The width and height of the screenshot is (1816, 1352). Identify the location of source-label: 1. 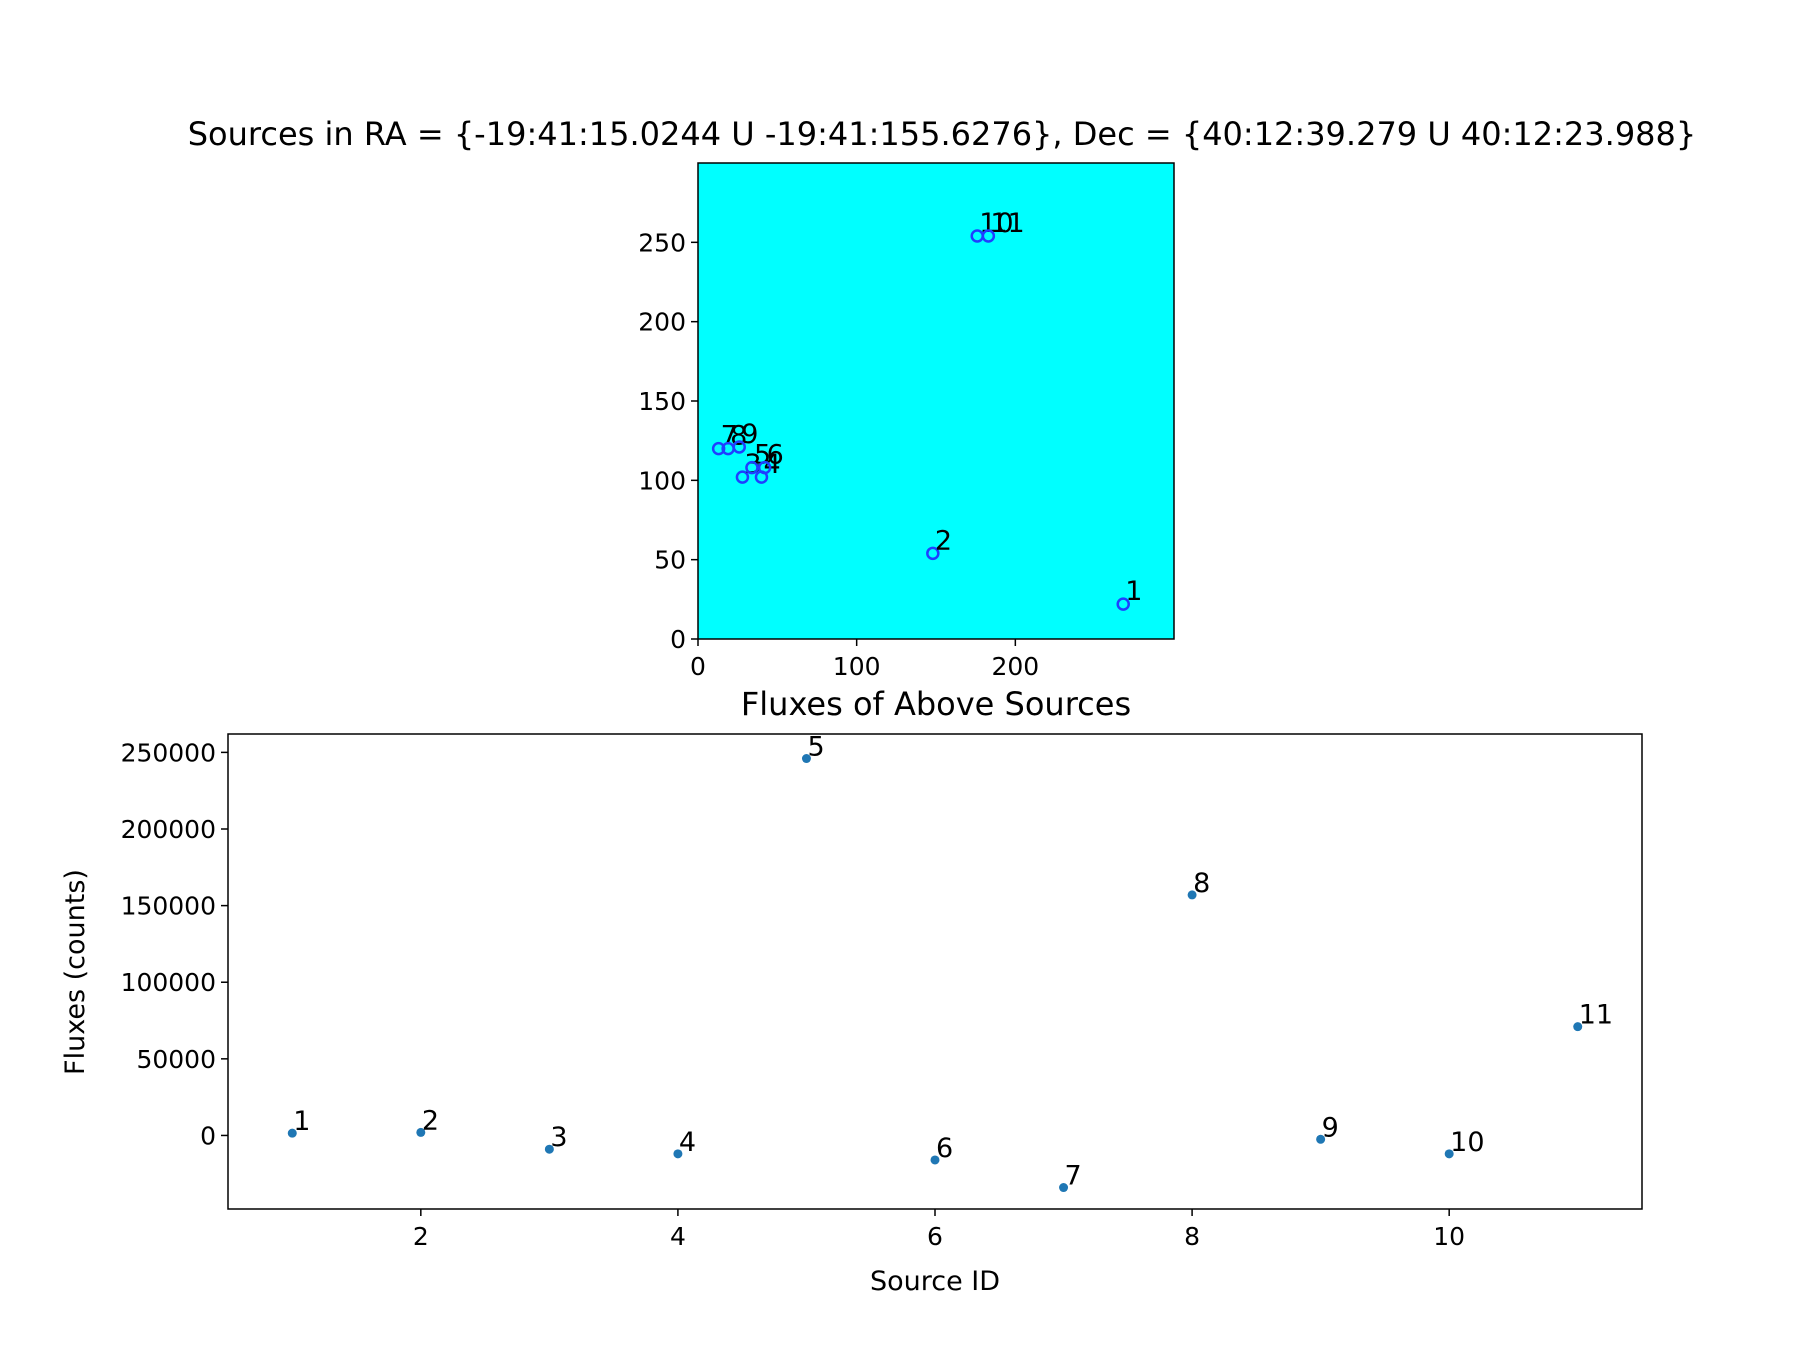
(1133, 591).